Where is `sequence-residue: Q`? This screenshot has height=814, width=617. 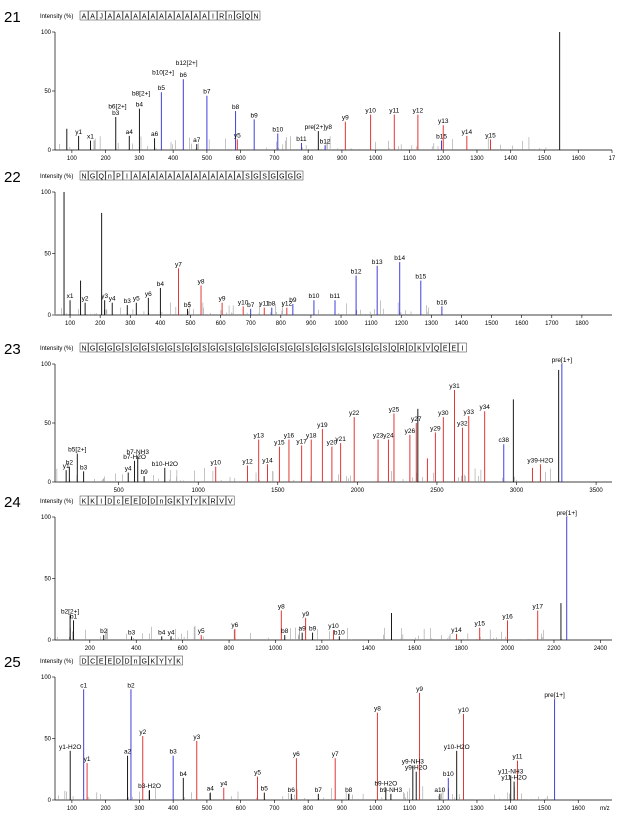
sequence-residue: Q is located at coordinates (437, 349).